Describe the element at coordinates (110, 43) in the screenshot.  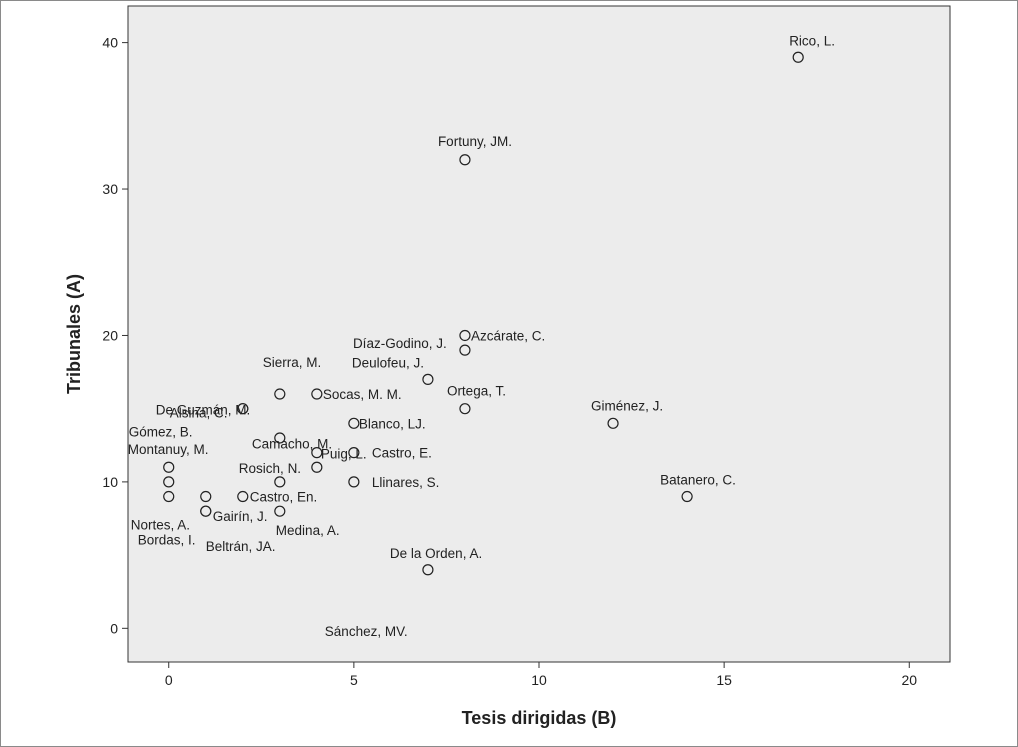
I see `y-tick-label: 40` at that location.